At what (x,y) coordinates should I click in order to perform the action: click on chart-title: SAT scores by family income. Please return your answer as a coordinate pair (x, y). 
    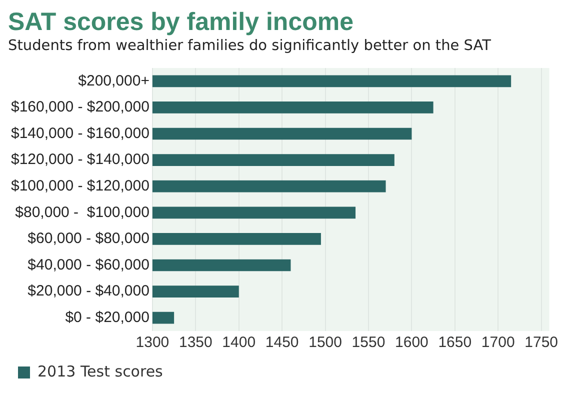
    Looking at the image, I should click on (181, 22).